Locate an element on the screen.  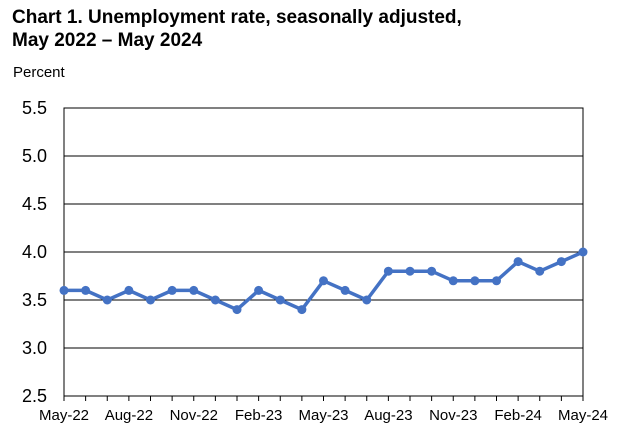
x-tick-label: May-24 is located at coordinates (583, 415).